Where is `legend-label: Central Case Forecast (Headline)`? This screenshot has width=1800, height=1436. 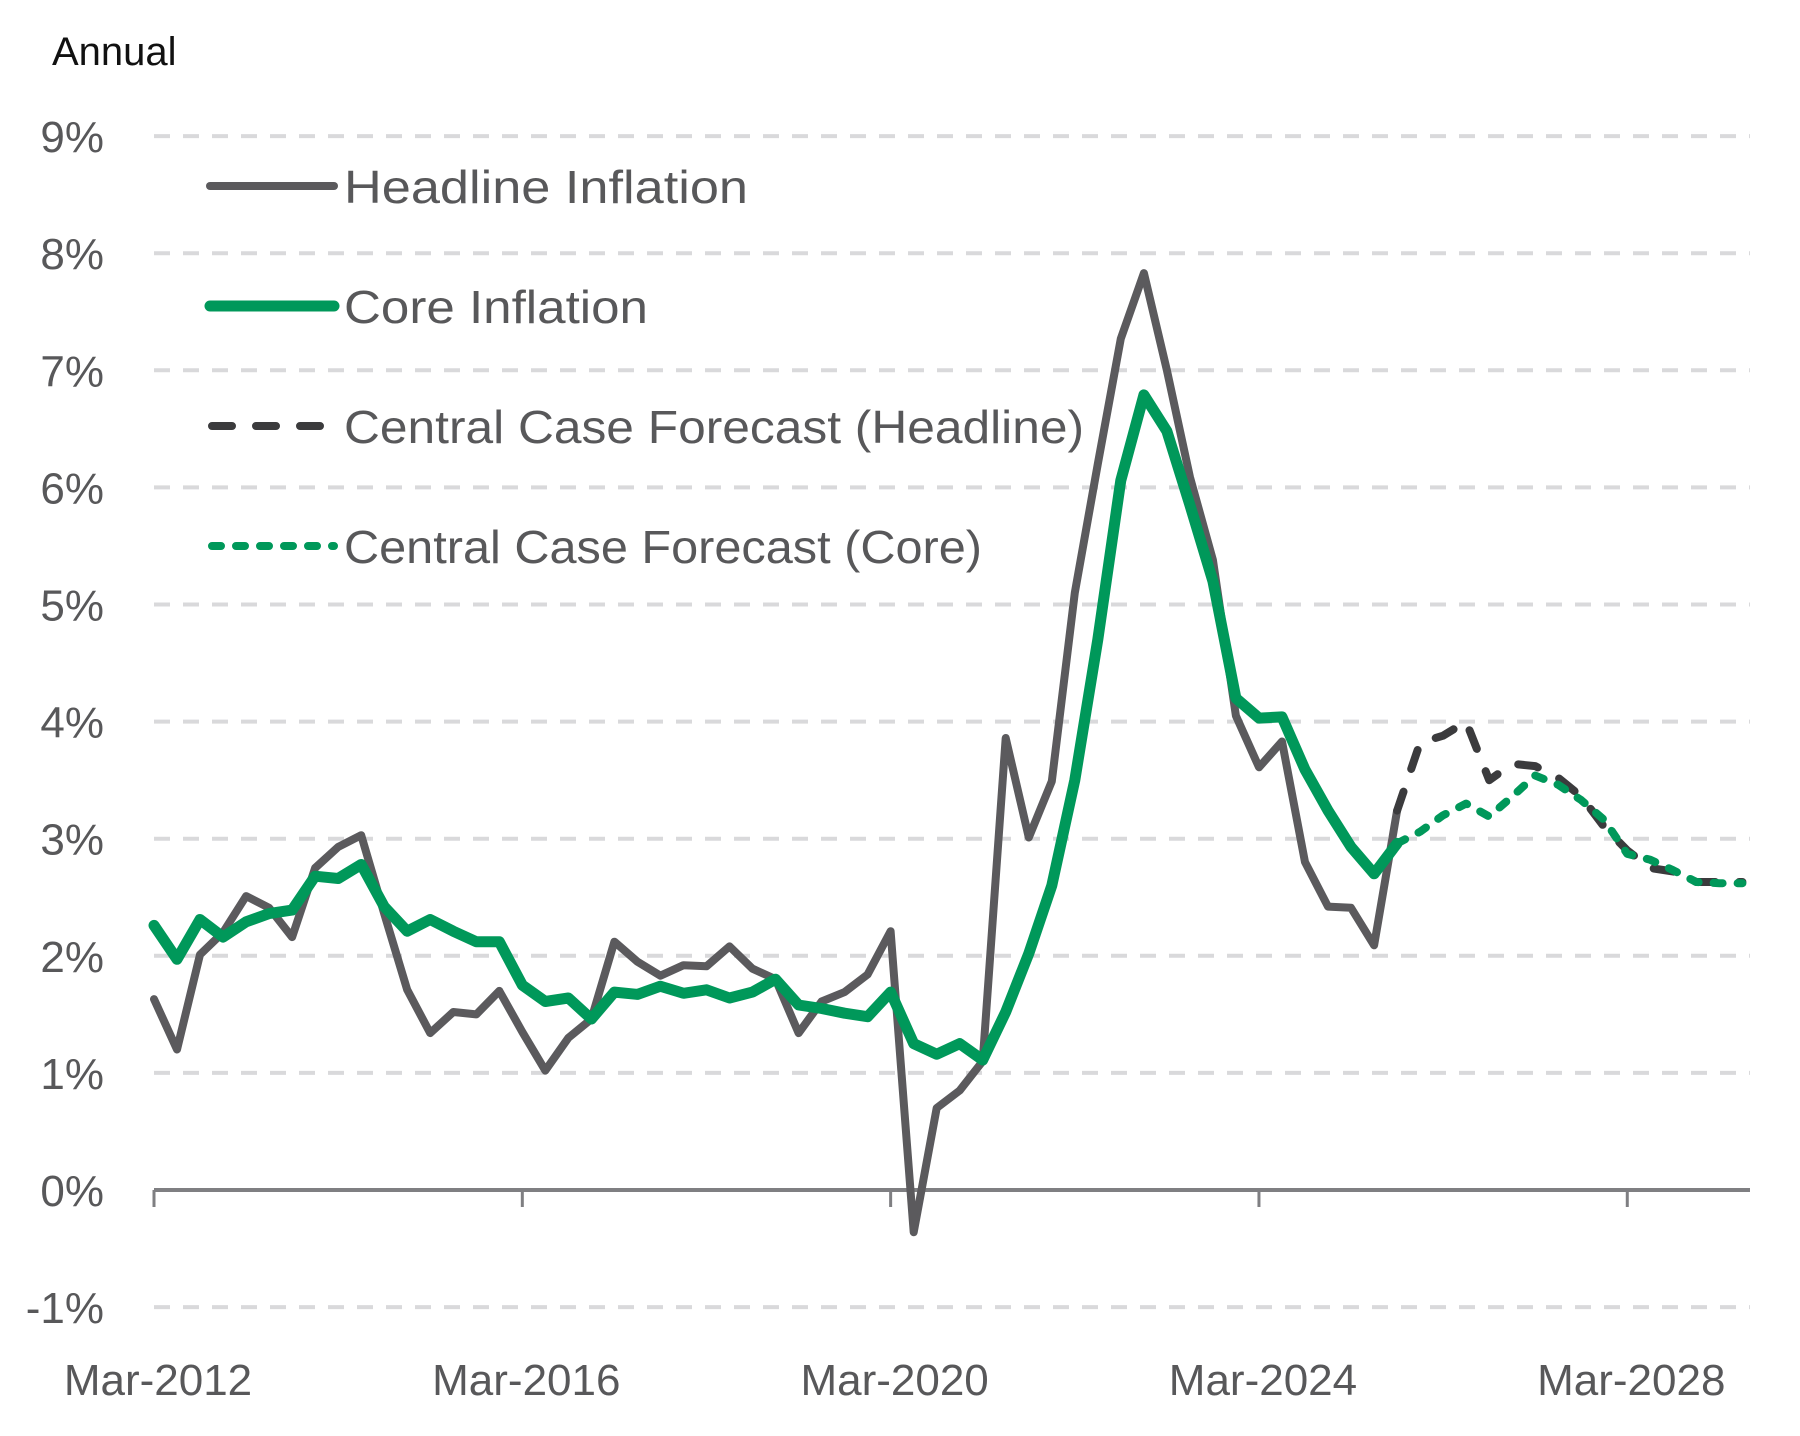
legend-label: Central Case Forecast (Headline) is located at coordinates (714, 427).